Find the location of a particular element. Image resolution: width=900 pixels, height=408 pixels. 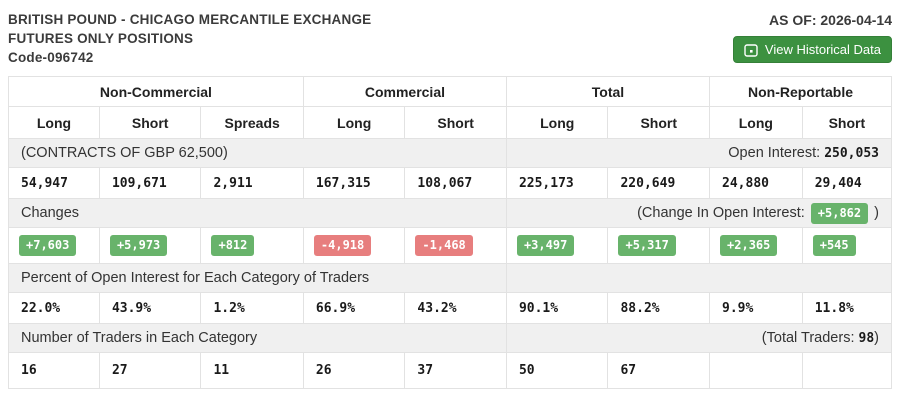

position-nc-spreads: 2,911 is located at coordinates (252, 183).